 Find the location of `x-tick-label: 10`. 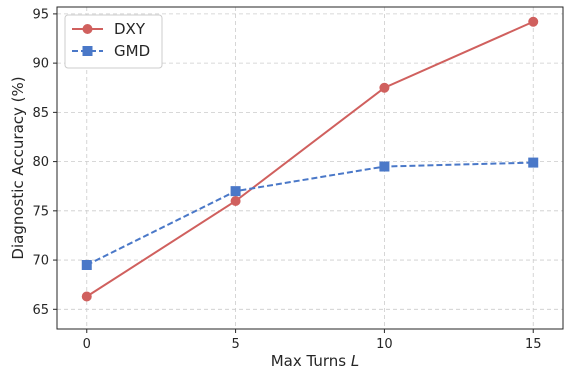

x-tick-label: 10 is located at coordinates (384, 344).